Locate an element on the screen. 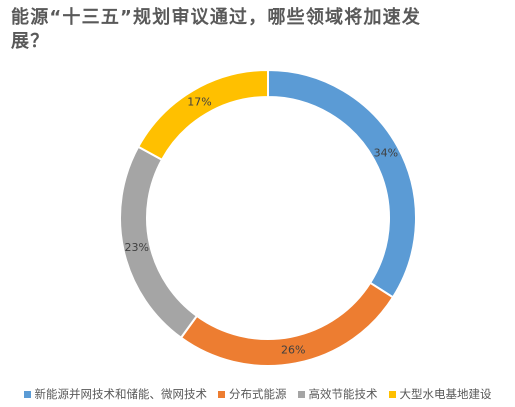 The width and height of the screenshot is (515, 407). legend-item: 分布式能源 is located at coordinates (252, 394).